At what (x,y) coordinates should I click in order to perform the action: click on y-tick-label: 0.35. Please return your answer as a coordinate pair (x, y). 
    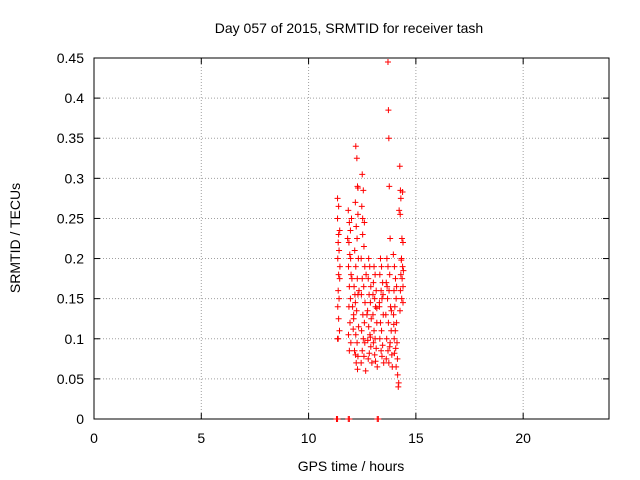
    Looking at the image, I should click on (70, 138).